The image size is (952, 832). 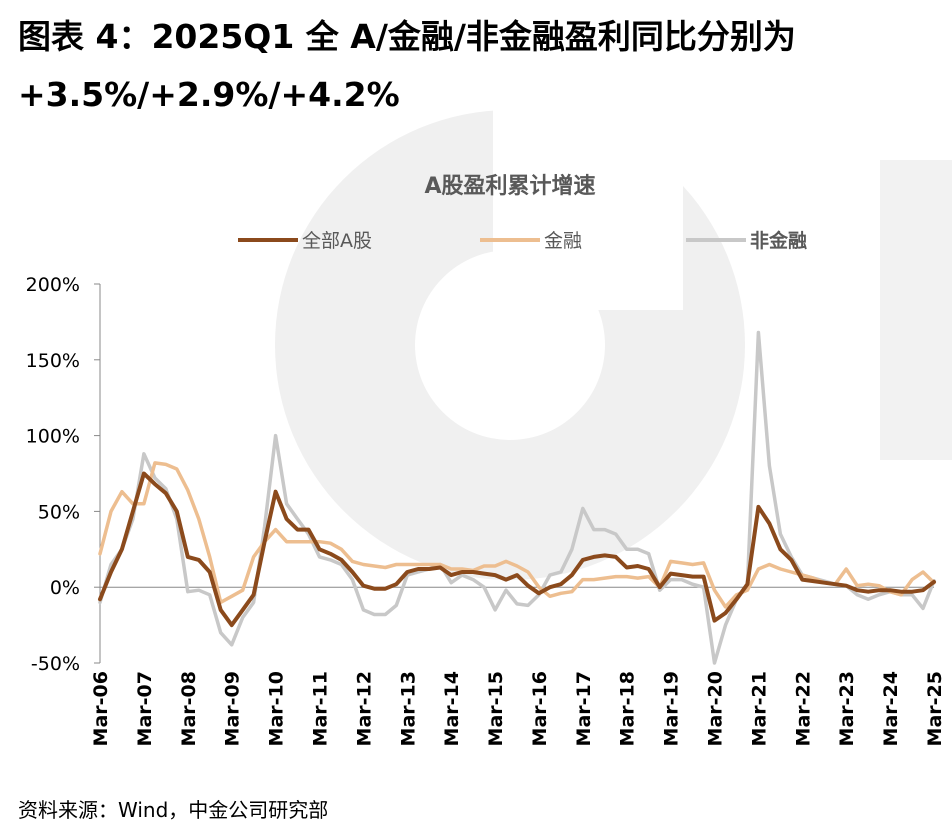 What do you see at coordinates (891, 708) in the screenshot?
I see `x-tick-label: Mar-24` at bounding box center [891, 708].